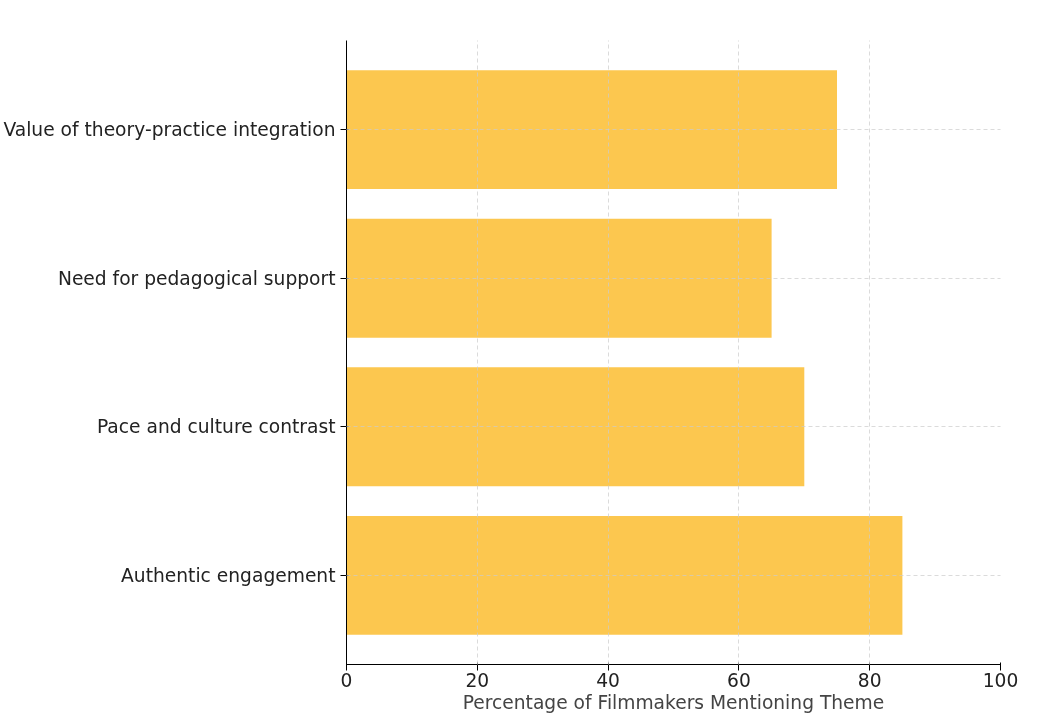  Describe the element at coordinates (216, 427) in the screenshot. I see `y-tick-label: Pace and culture contrast` at that location.